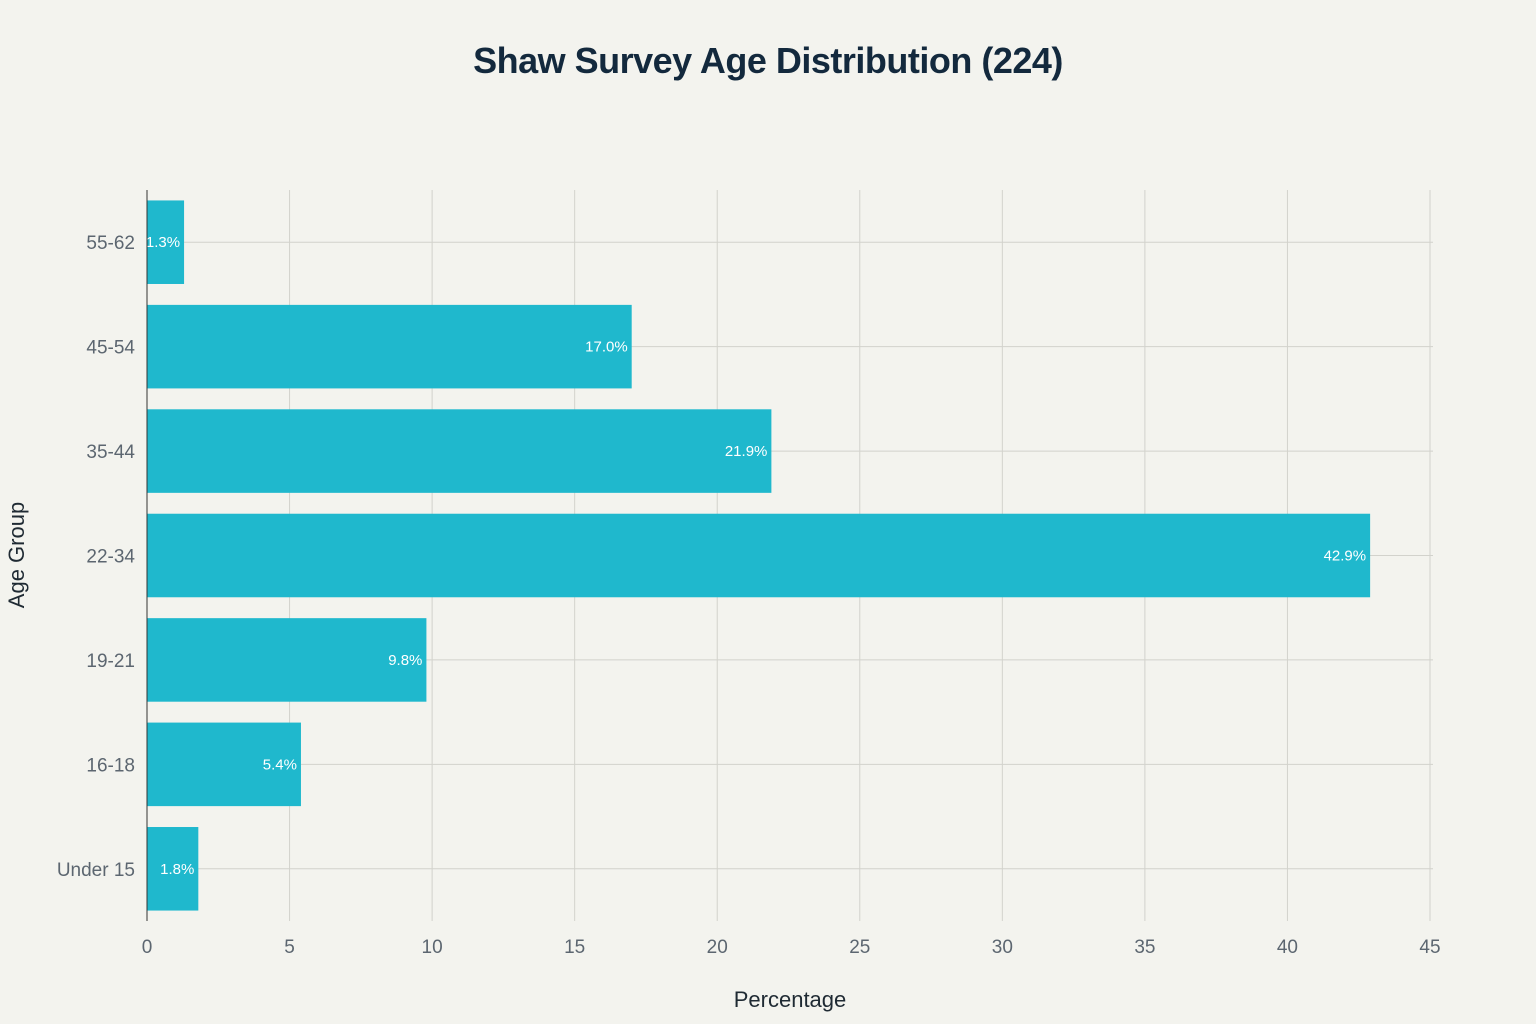  Describe the element at coordinates (96, 870) in the screenshot. I see `y-tick-label: Under 15` at that location.